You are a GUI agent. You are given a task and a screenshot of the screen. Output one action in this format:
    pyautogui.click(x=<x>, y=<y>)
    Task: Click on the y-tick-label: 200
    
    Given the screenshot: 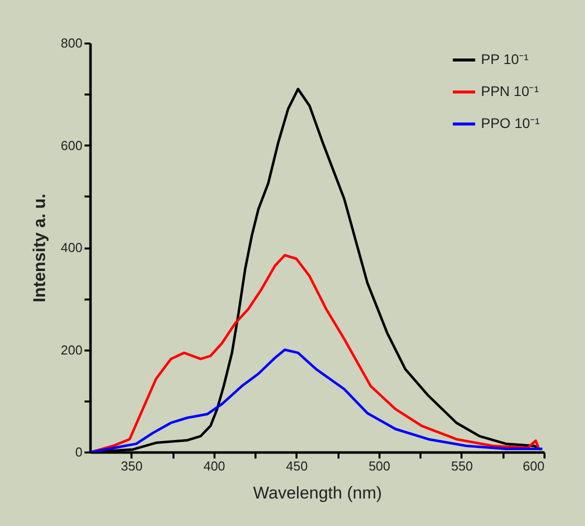 What is the action you would take?
    pyautogui.click(x=71, y=350)
    